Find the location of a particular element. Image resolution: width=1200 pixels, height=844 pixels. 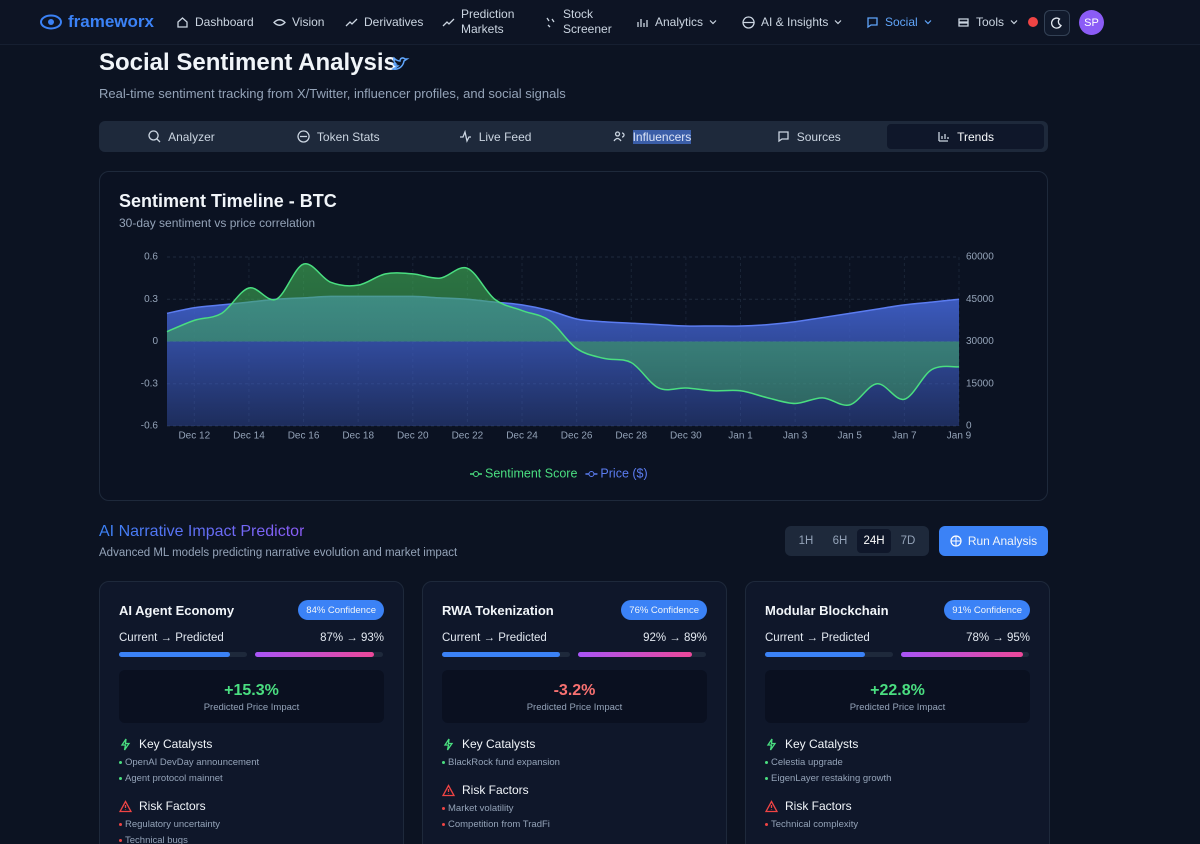

timeframe-button: 6H is located at coordinates (840, 541).